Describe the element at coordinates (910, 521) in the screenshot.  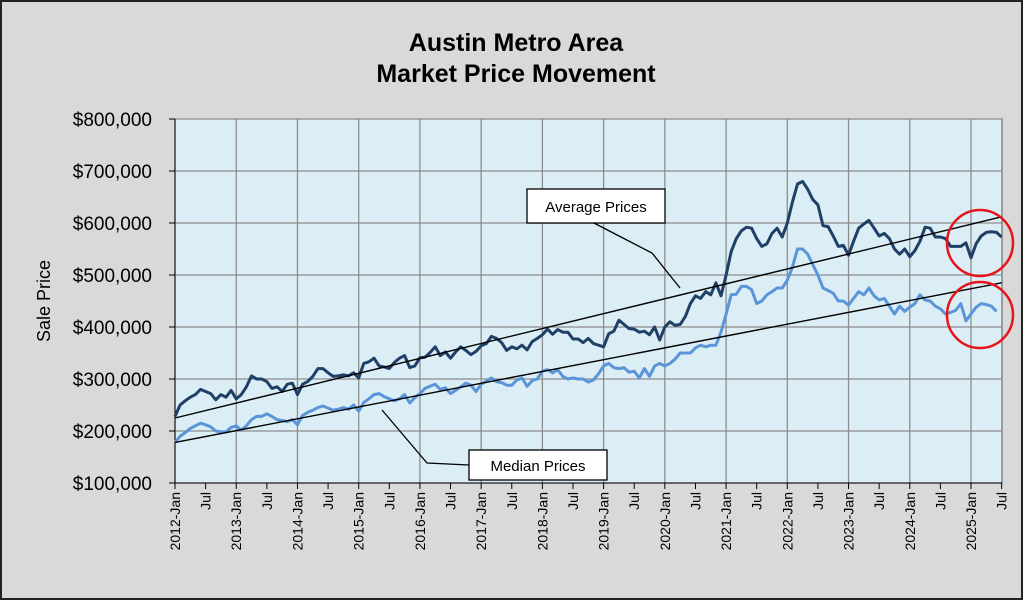
I see `x-tick-label: 2024-Jan` at that location.